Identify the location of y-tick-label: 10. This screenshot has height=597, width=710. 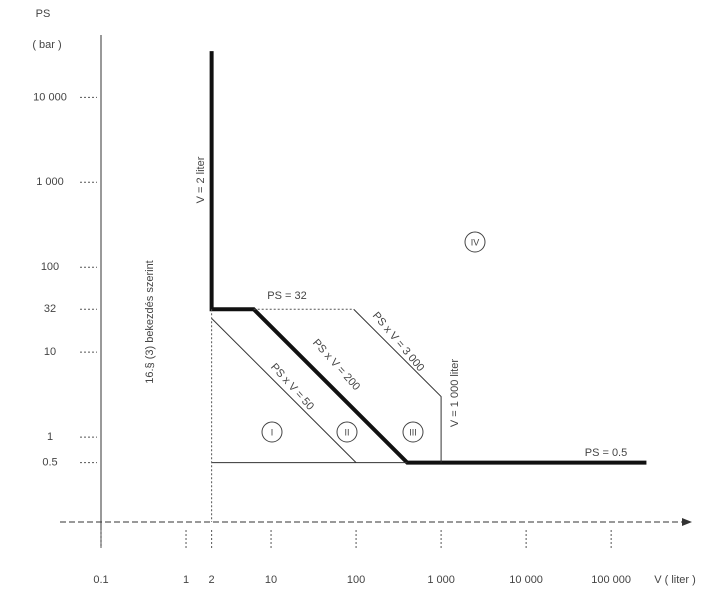
(50, 352).